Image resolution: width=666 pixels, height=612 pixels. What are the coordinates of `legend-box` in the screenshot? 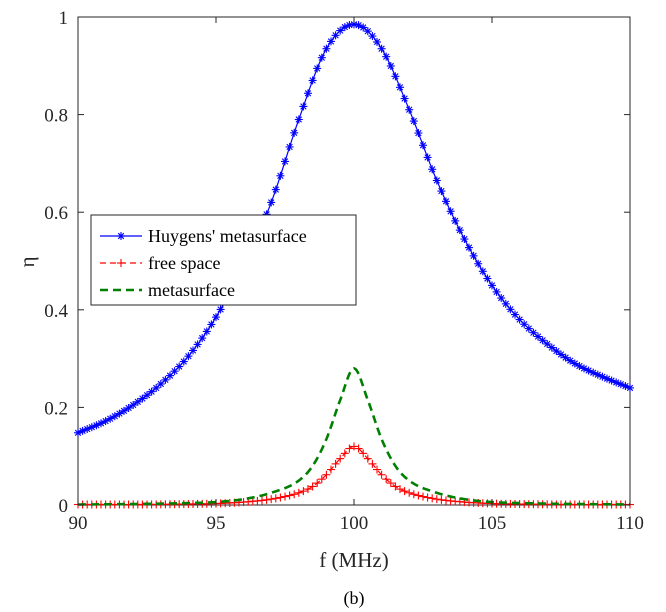 It's located at (223, 260).